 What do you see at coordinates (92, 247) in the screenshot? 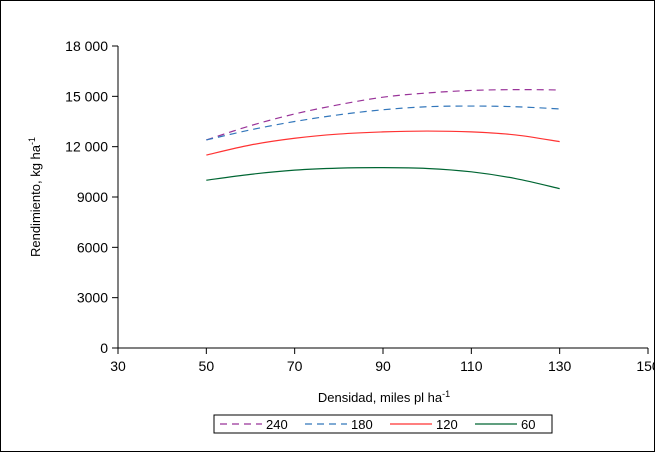
I see `y-tick-label: 6000` at bounding box center [92, 247].